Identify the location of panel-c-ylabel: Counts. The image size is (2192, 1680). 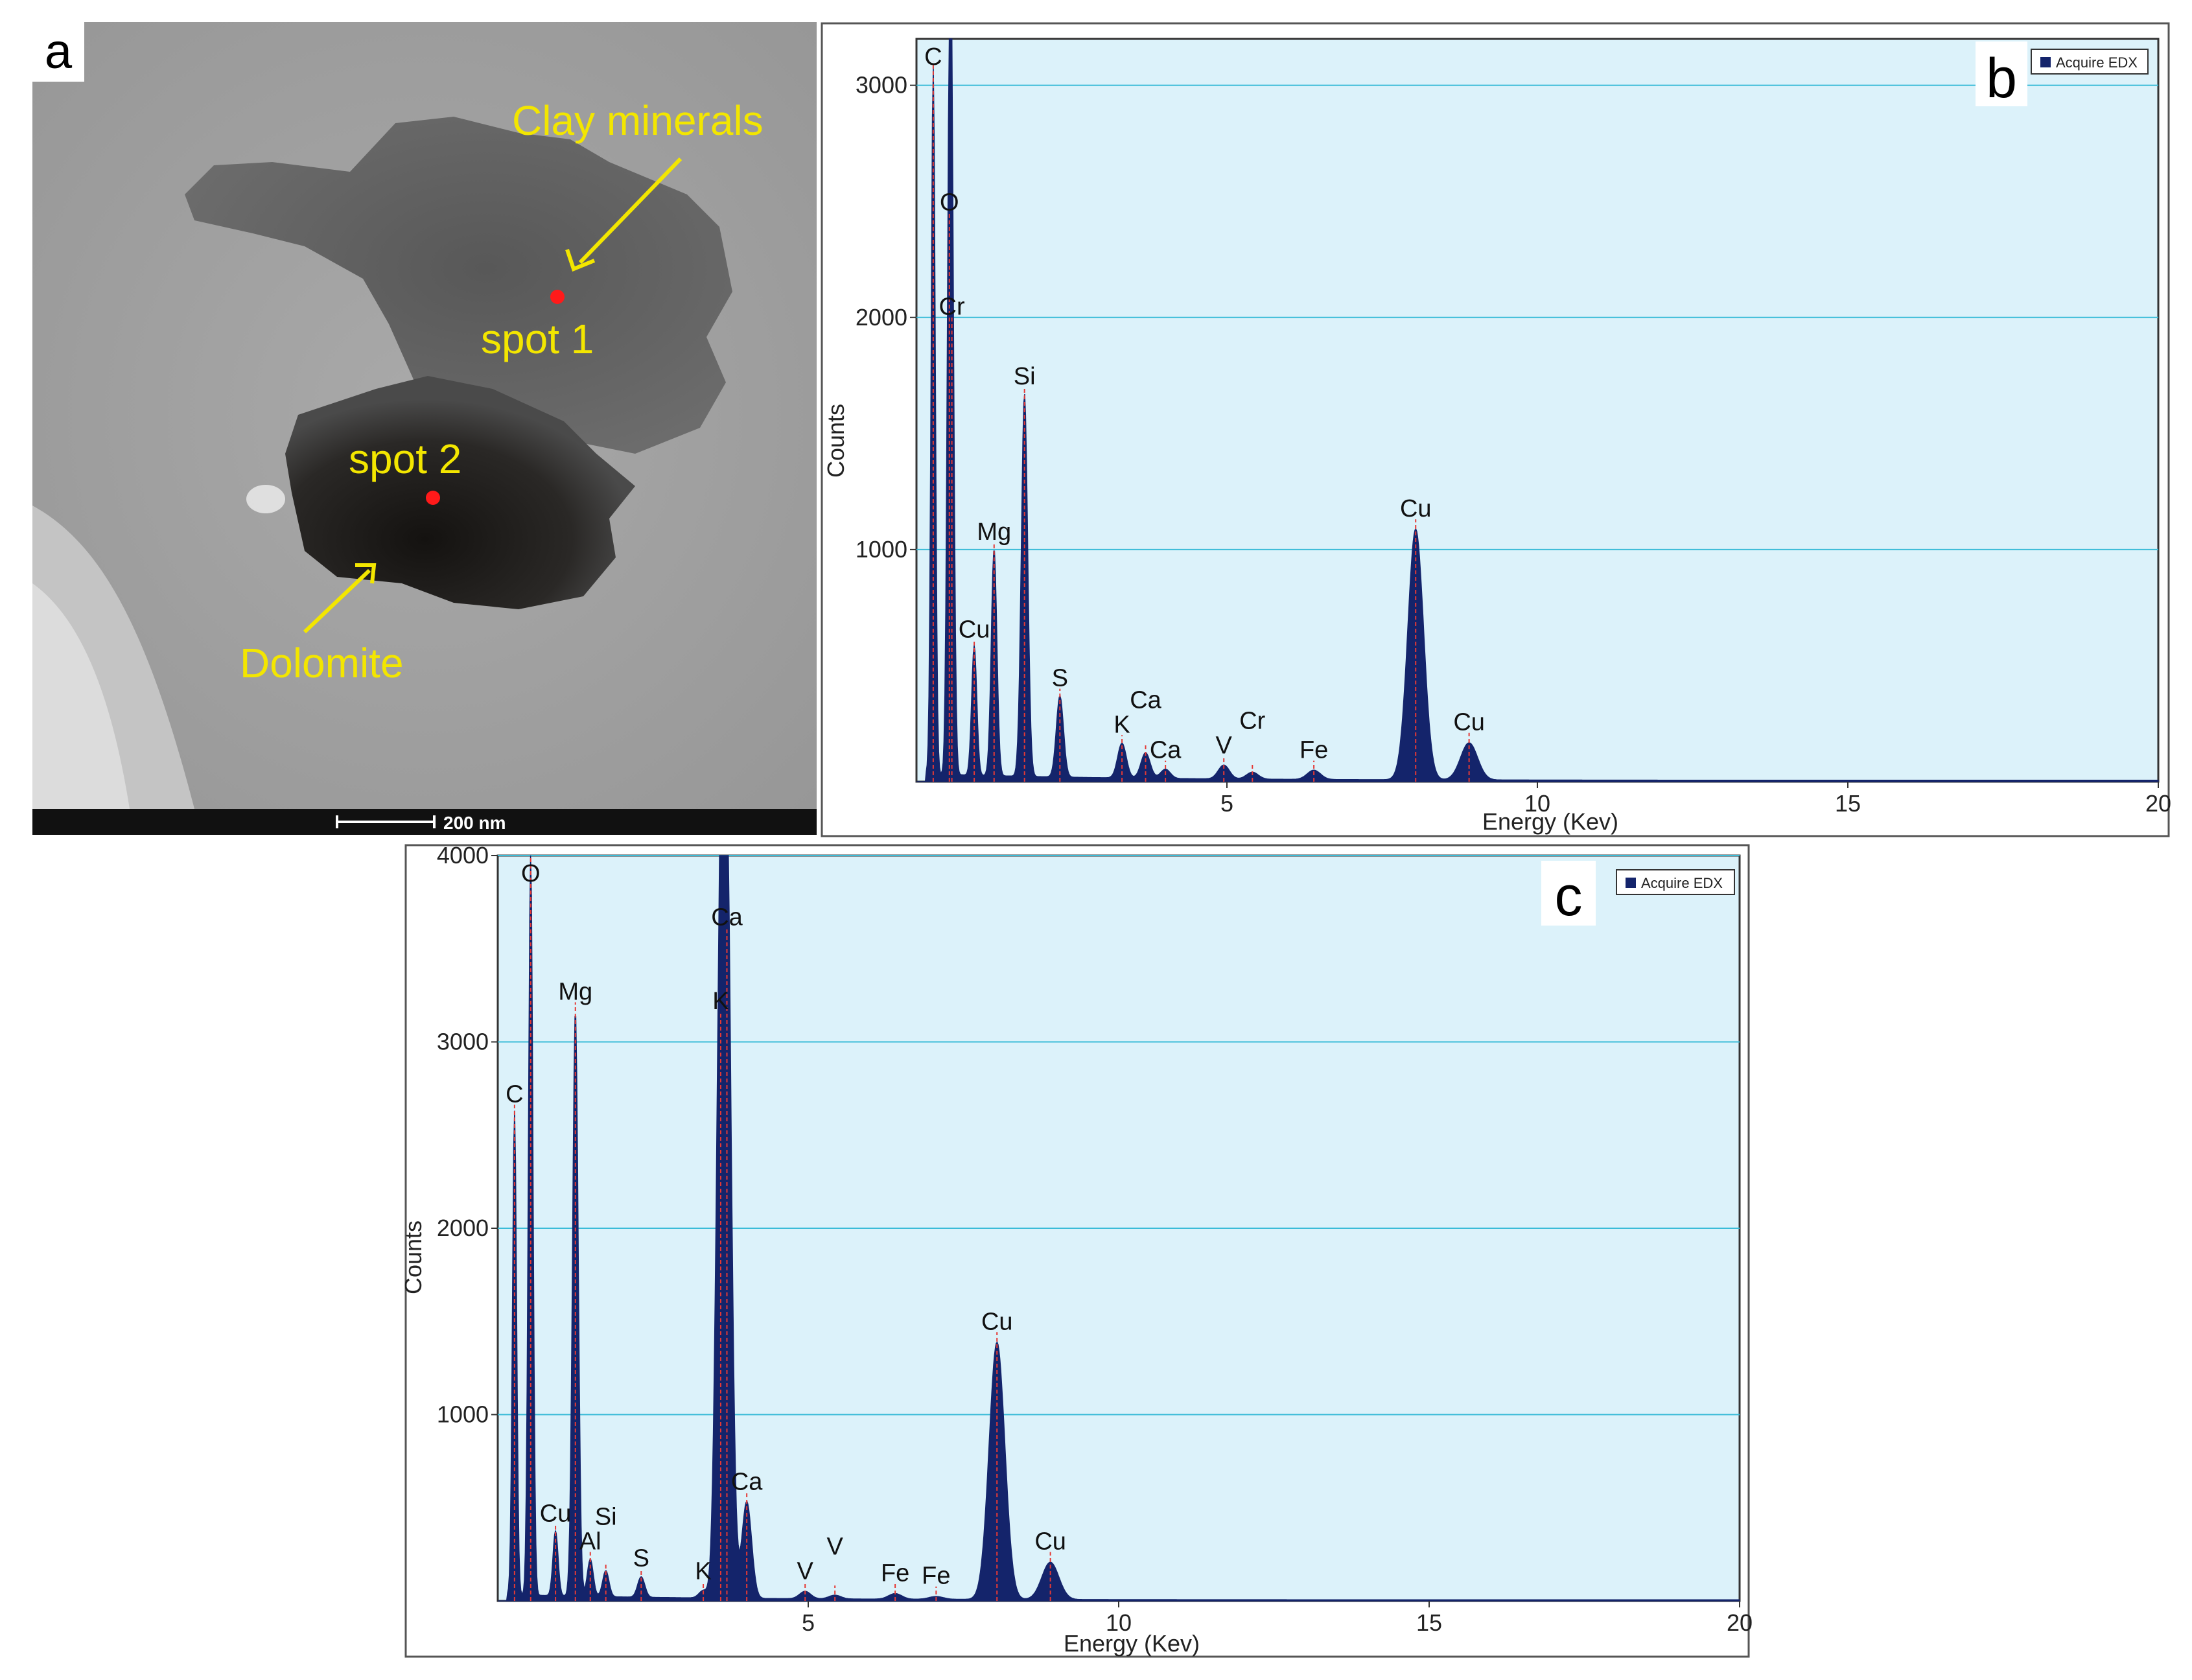
(413, 1257).